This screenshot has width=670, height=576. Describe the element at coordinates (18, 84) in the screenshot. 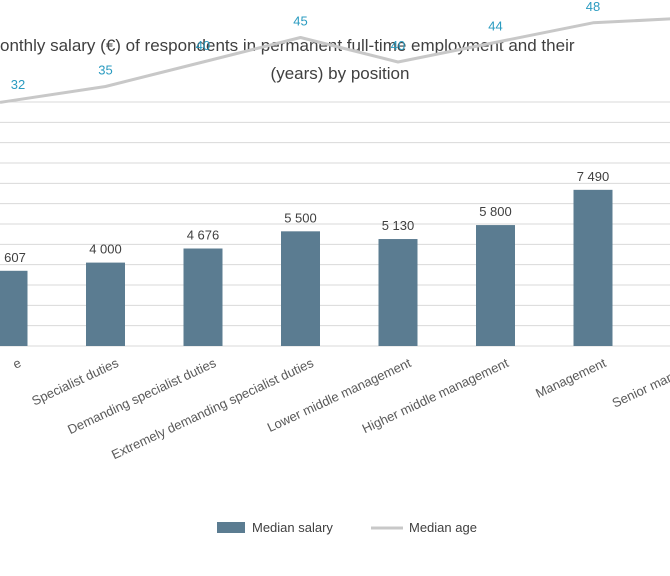

I see `line-data-label: 32` at that location.